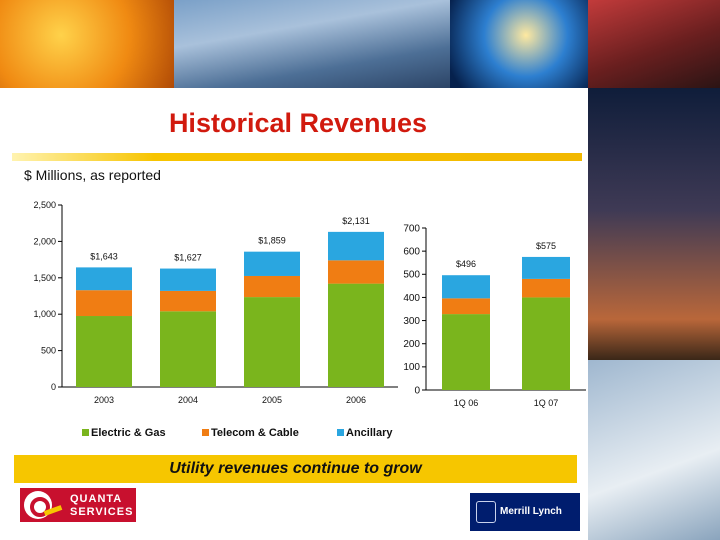  What do you see at coordinates (654, 224) in the screenshot?
I see `telecom-tower-photo` at bounding box center [654, 224].